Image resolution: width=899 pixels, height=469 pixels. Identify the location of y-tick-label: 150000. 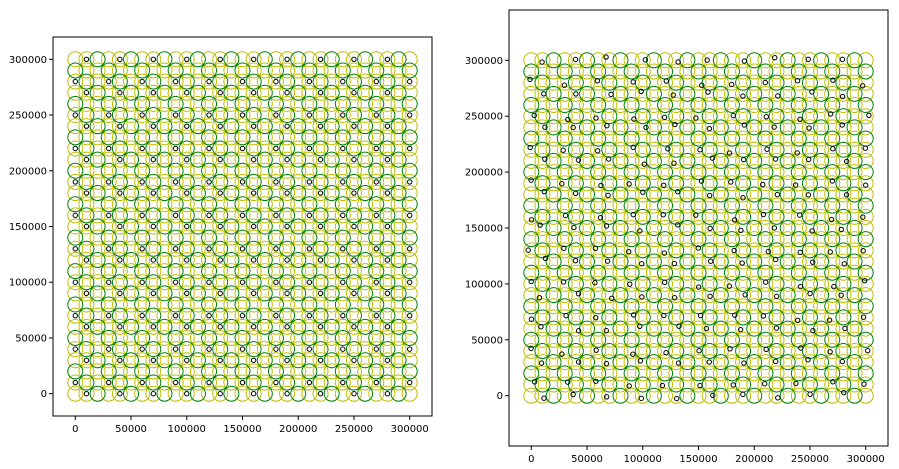
(484, 229).